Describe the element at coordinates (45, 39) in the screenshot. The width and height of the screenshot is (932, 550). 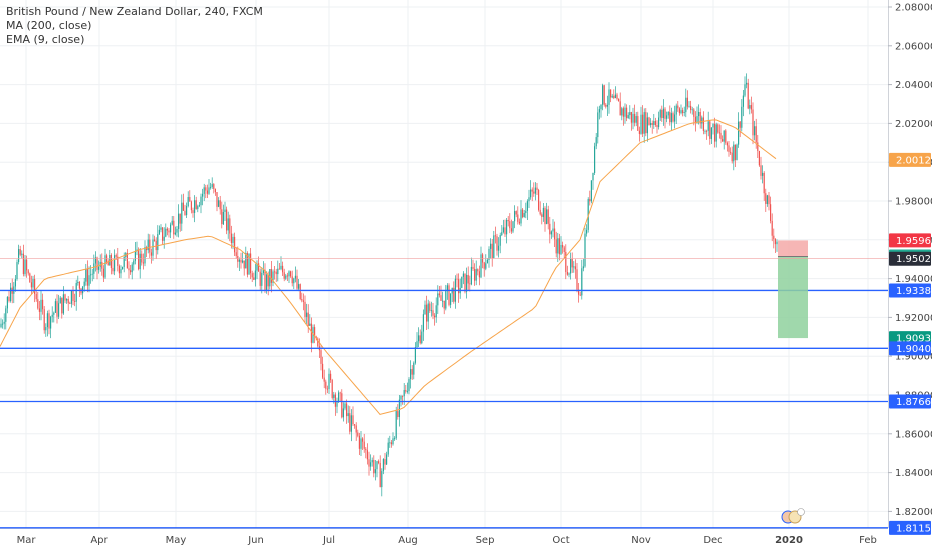
I see `legend-ema: EMA (9, close)` at that location.